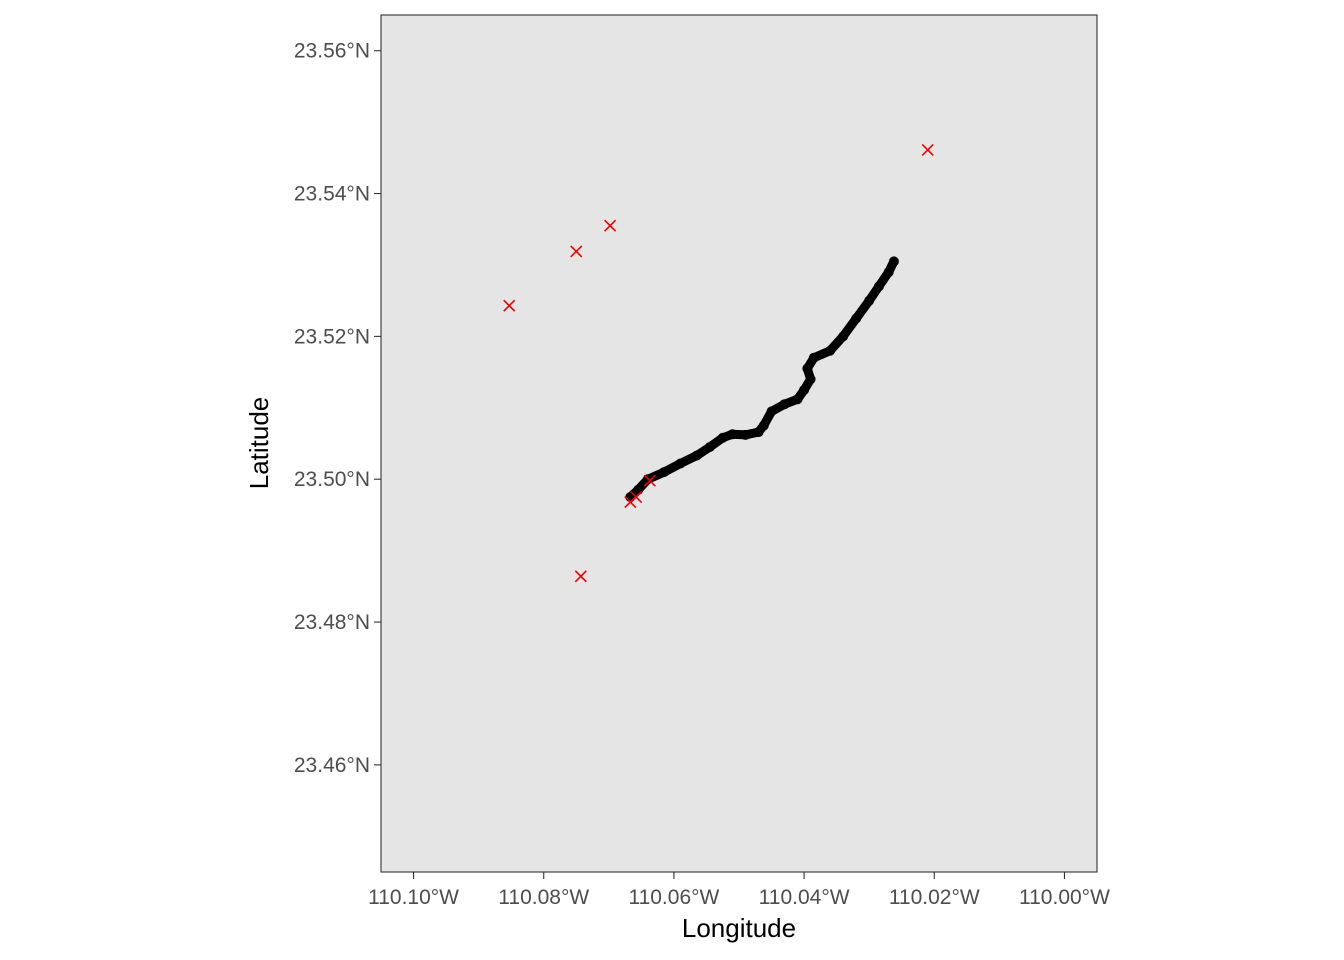 This screenshot has width=1344, height=960. What do you see at coordinates (332, 765) in the screenshot?
I see `y-tick-label: 23.46°N` at bounding box center [332, 765].